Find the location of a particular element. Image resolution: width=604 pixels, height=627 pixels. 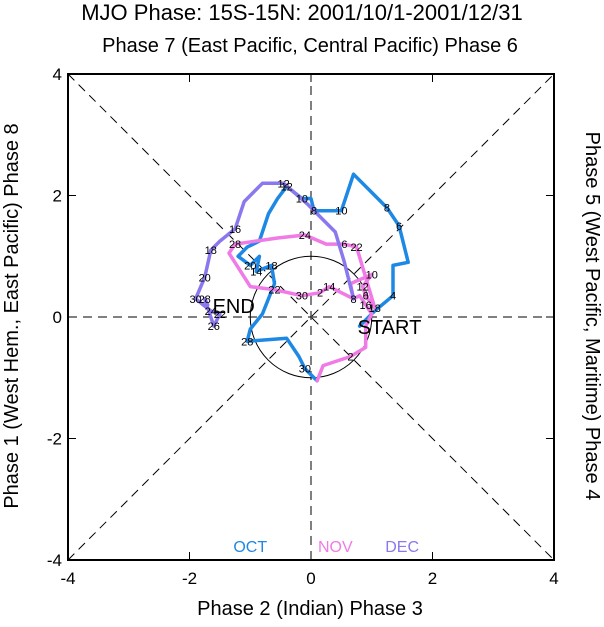

bottom-axis-label: Phase 2 (Indian) Phase 3 is located at coordinates (310, 609).